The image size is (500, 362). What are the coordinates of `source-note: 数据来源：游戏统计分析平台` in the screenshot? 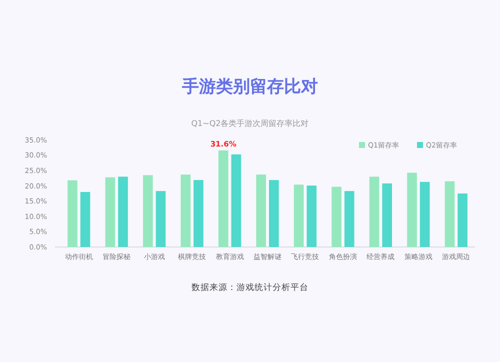 It's located at (250, 287).